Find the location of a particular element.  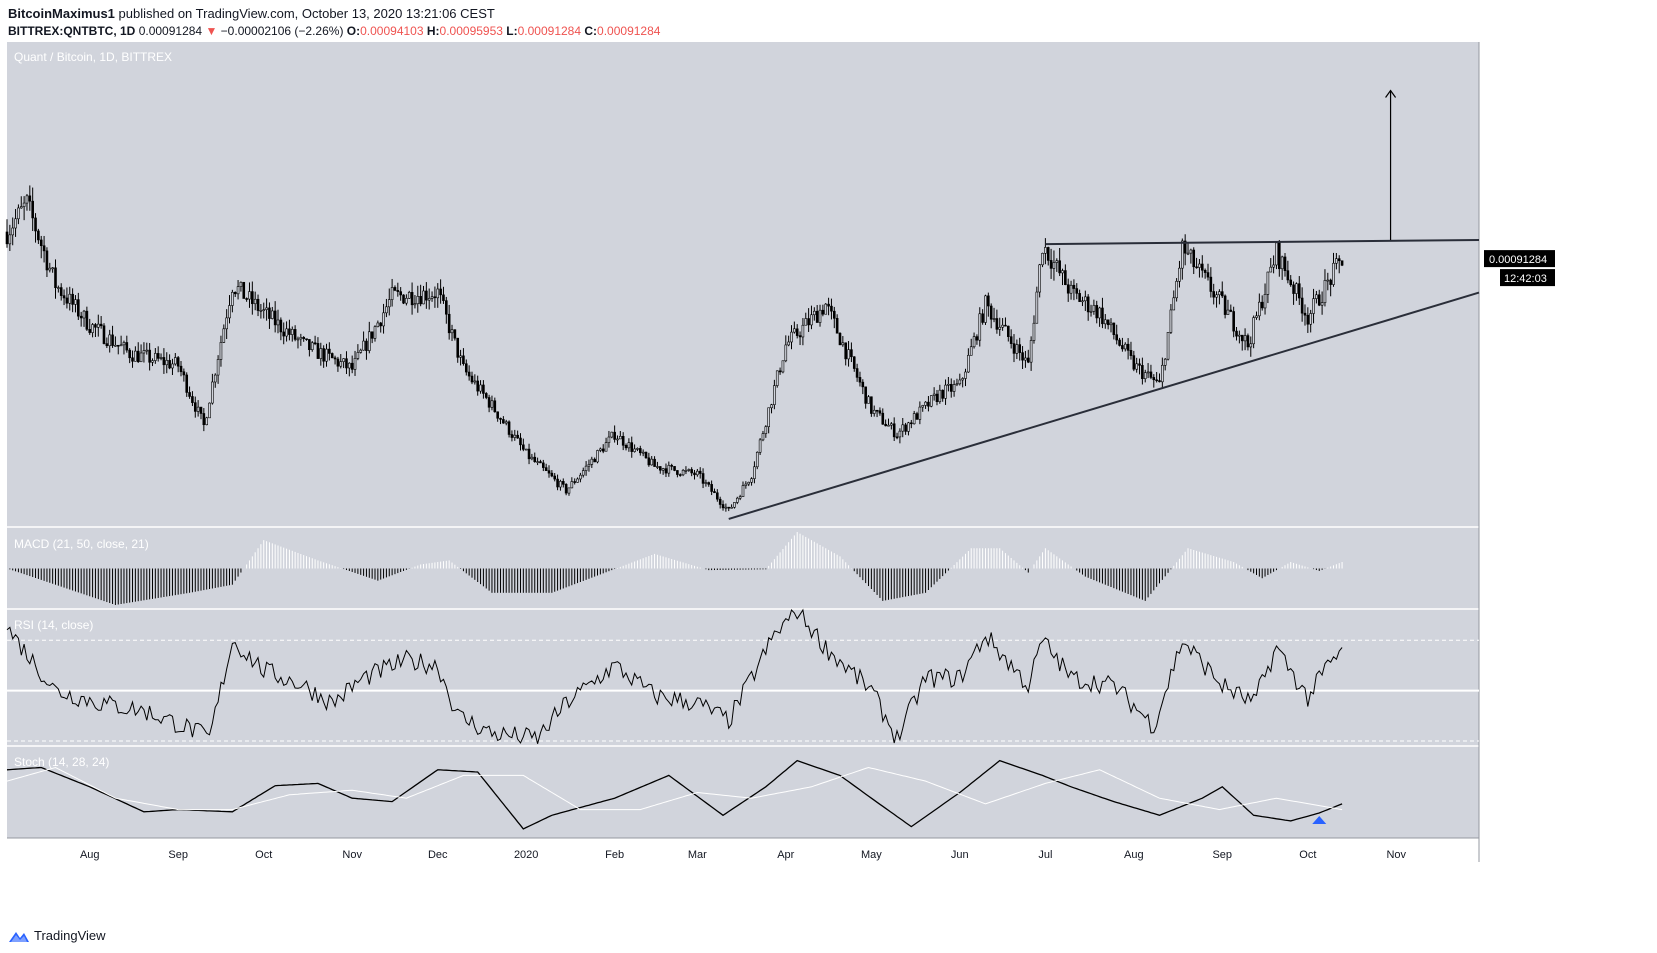

close-value: 0.00091284 is located at coordinates (629, 31).